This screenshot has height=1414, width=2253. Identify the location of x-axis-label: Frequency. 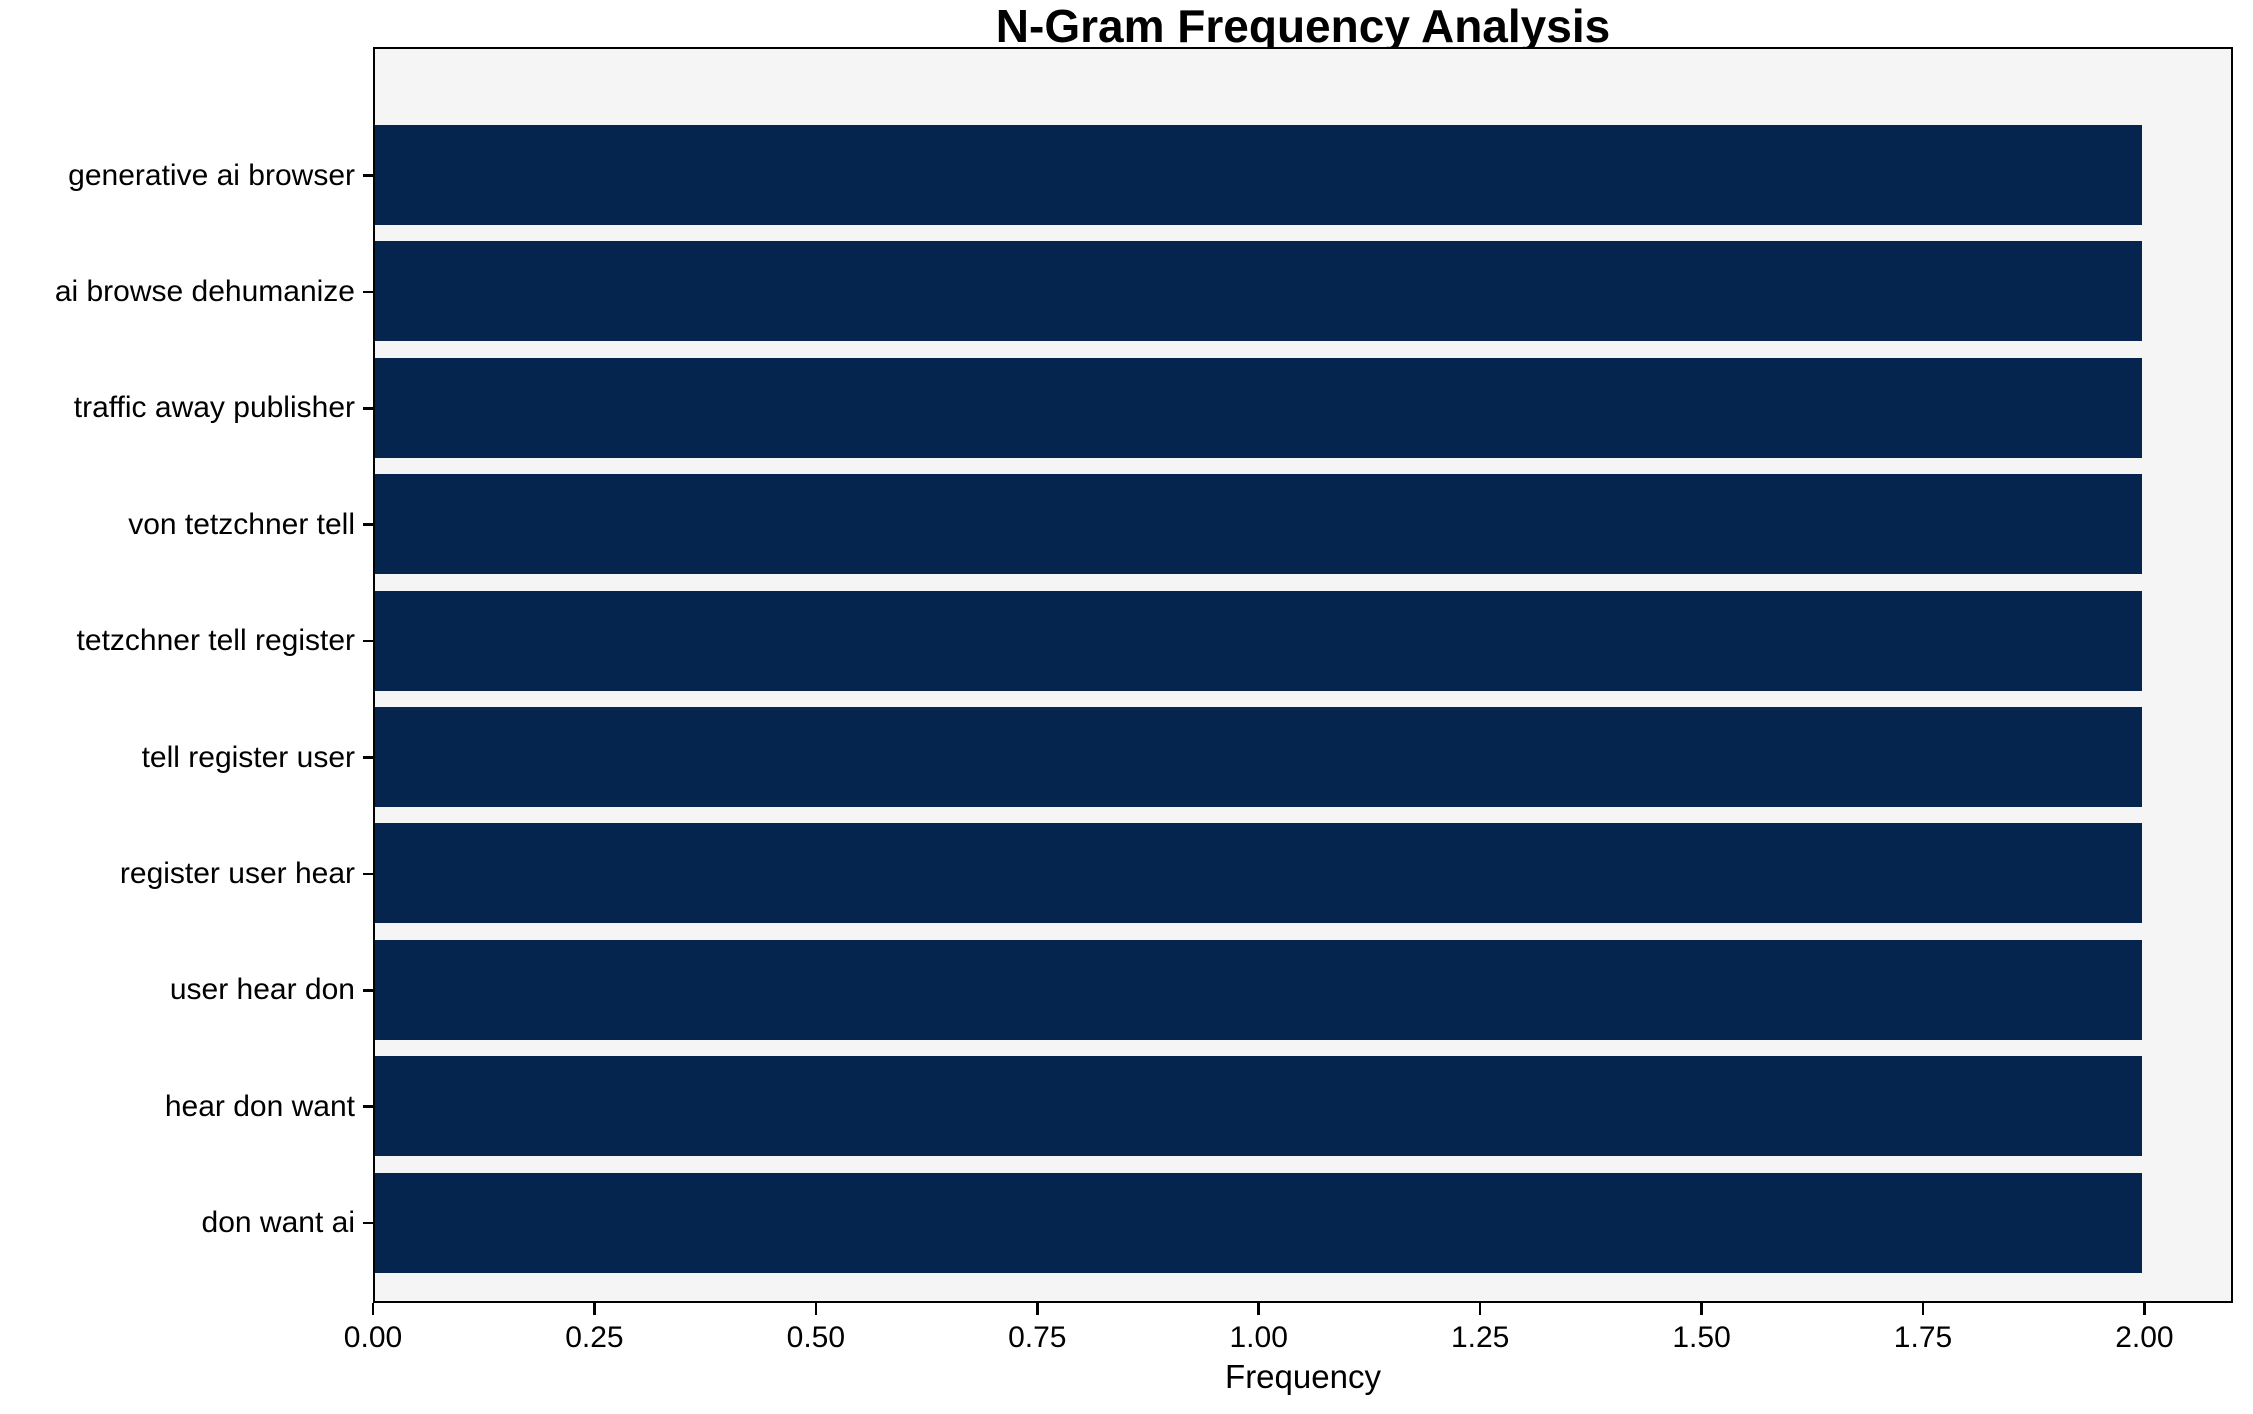
(1303, 1376).